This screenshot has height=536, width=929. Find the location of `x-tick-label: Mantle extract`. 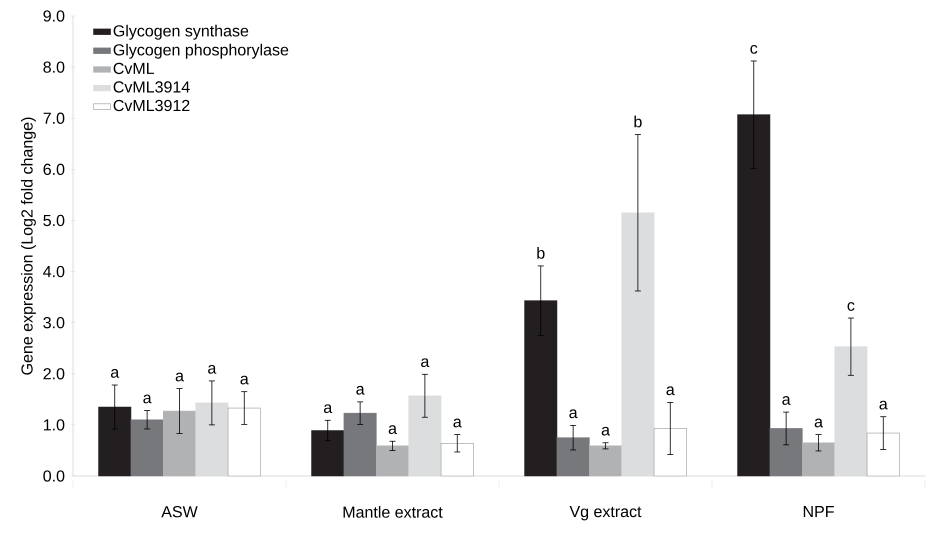

x-tick-label: Mantle extract is located at coordinates (393, 512).